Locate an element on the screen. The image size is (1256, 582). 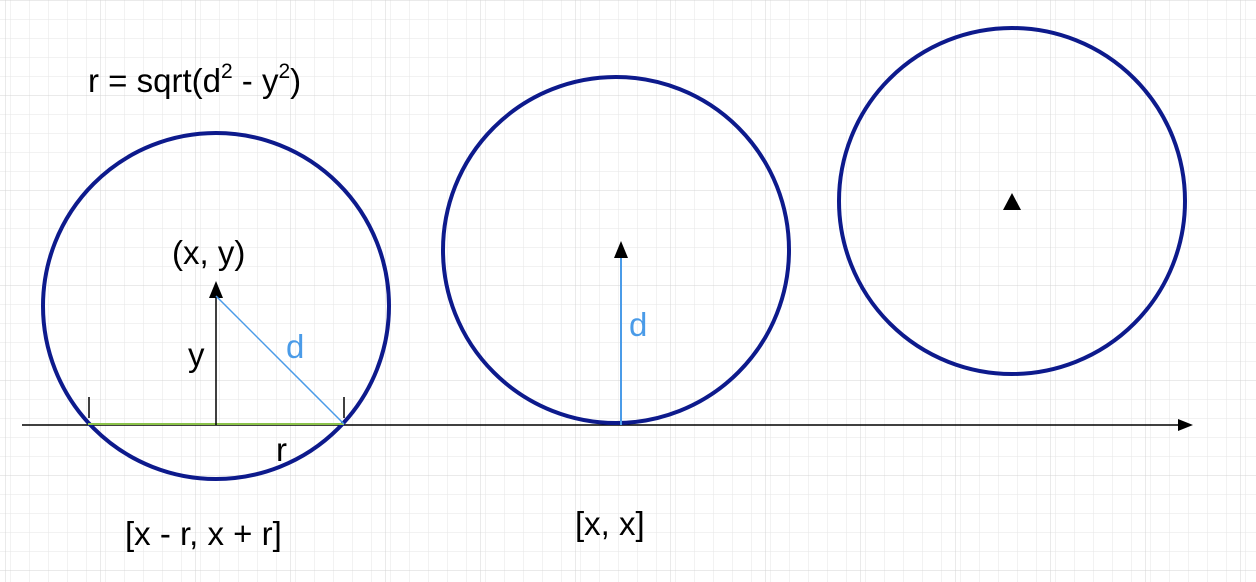
interval-label-left: [x - r, x + r] is located at coordinates (203, 533).